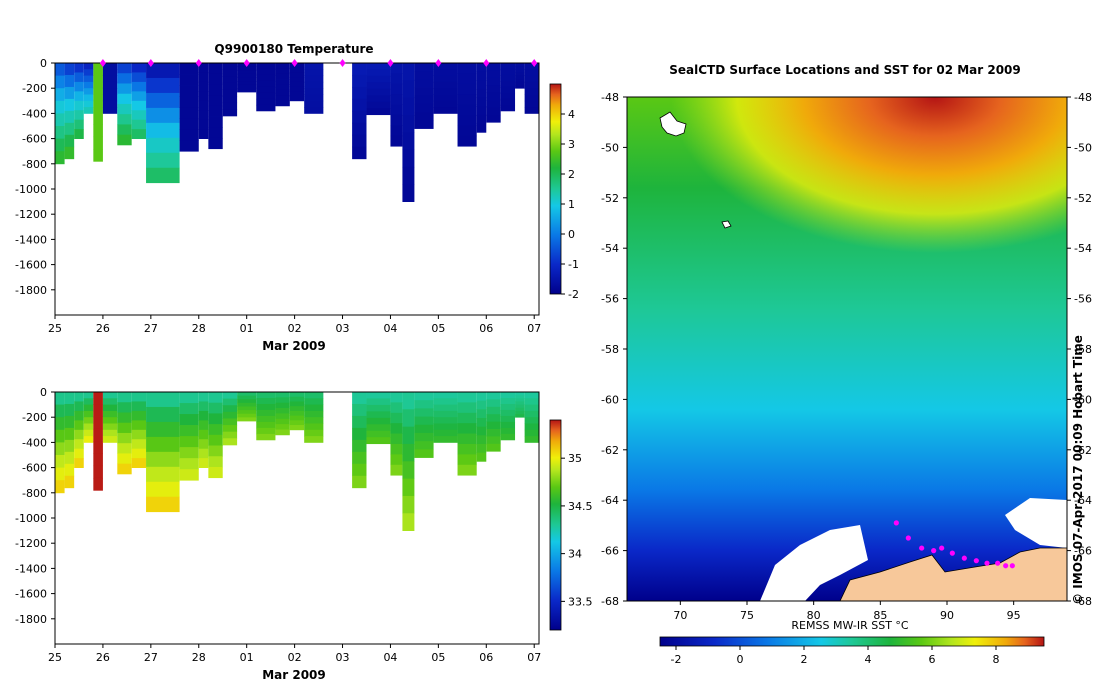  Describe the element at coordinates (814, 563) in the screenshot. I see `sea-ice-region` at that location.